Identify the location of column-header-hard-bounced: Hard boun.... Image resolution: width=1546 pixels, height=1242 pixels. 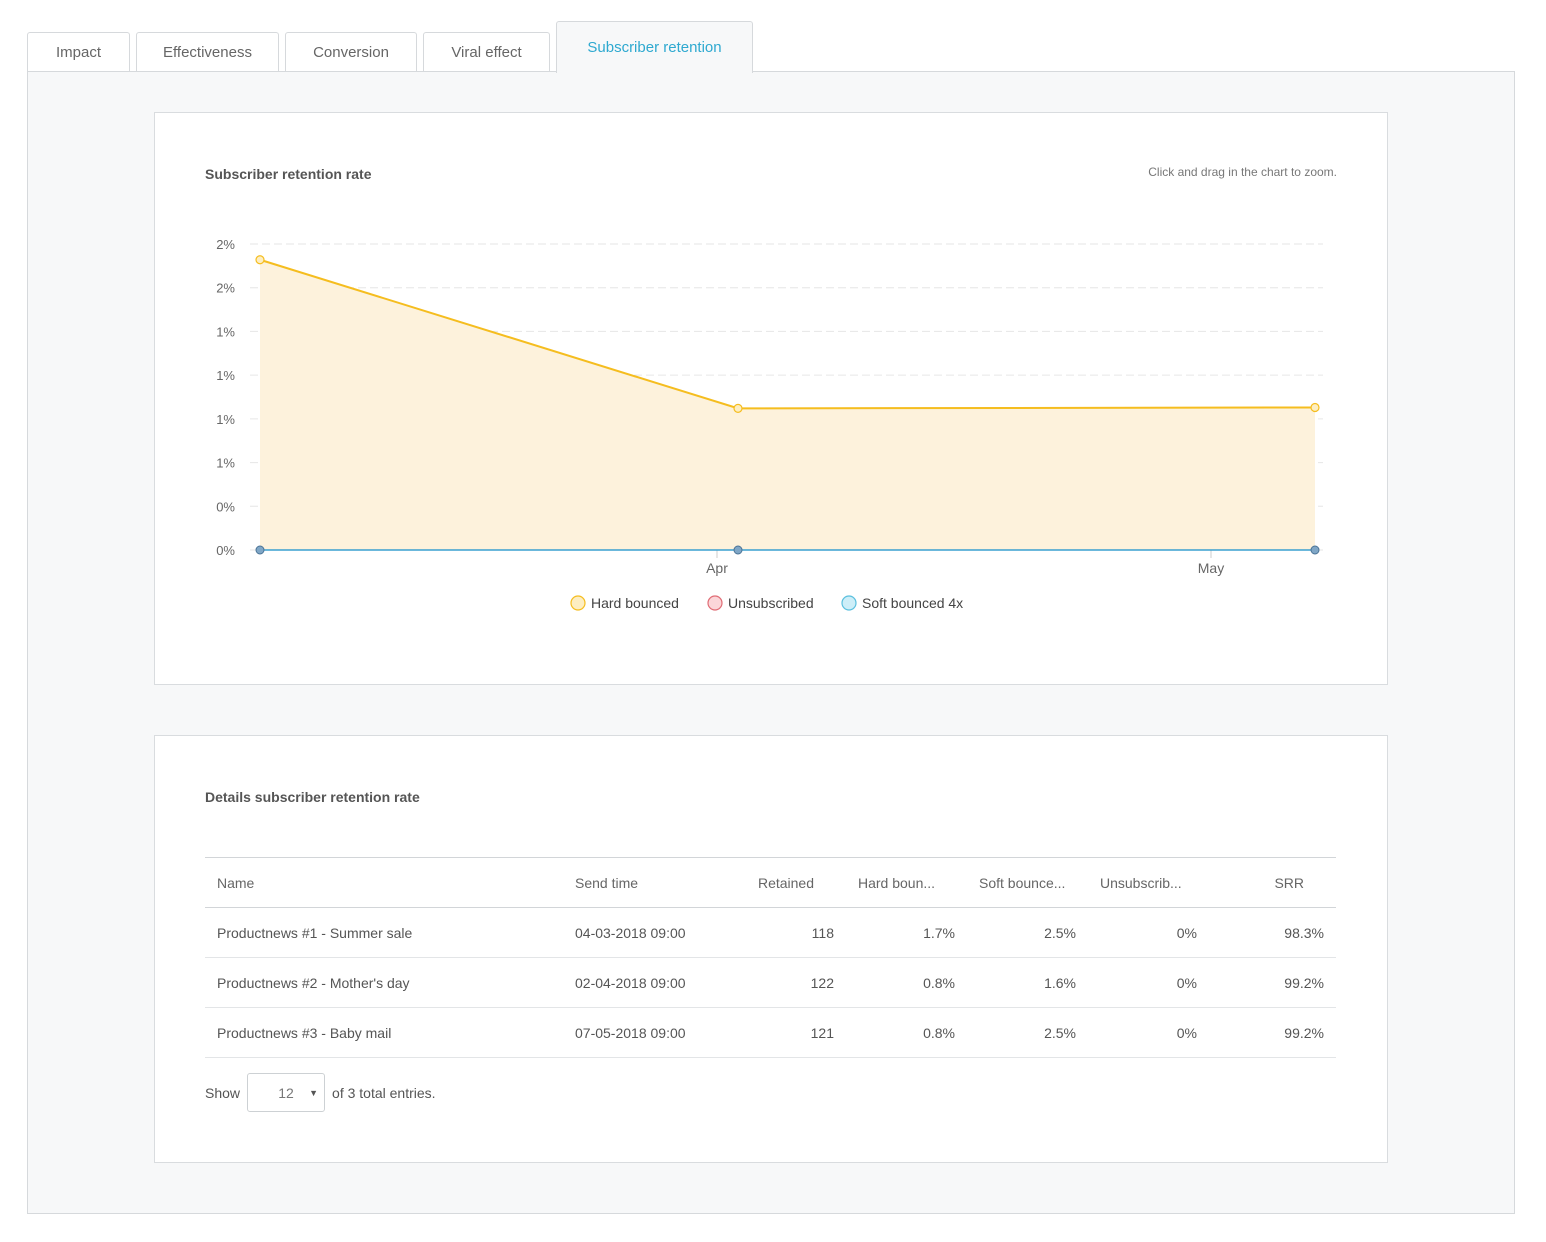
(906, 882).